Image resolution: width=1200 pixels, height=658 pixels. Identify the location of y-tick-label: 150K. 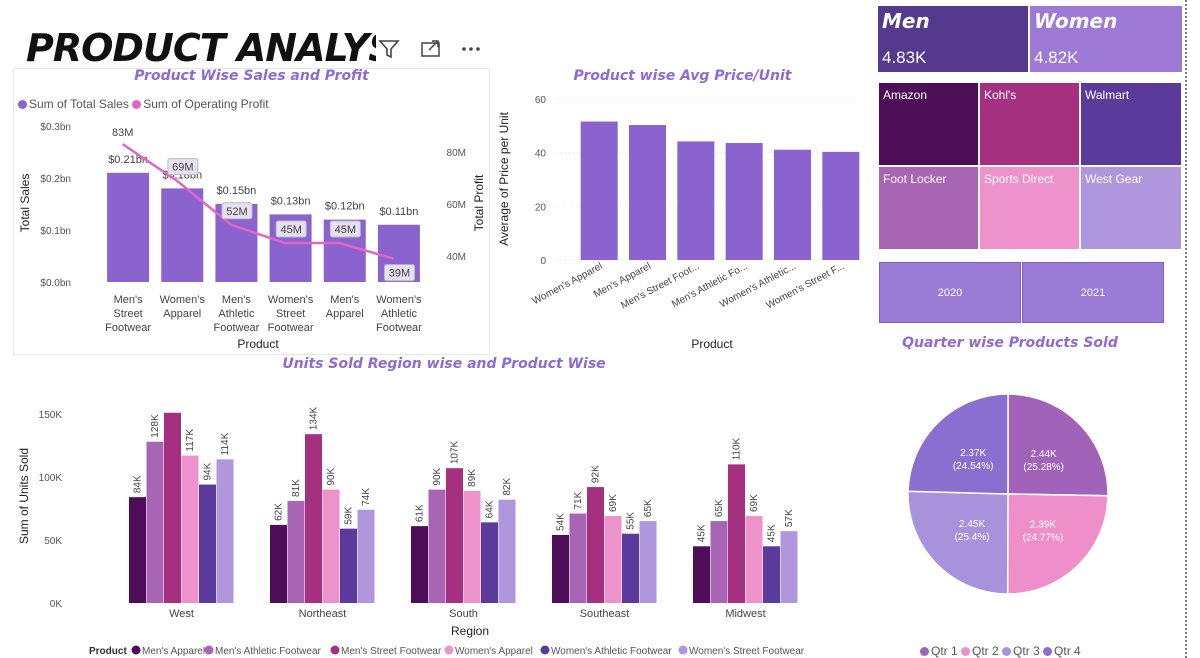
(51, 415).